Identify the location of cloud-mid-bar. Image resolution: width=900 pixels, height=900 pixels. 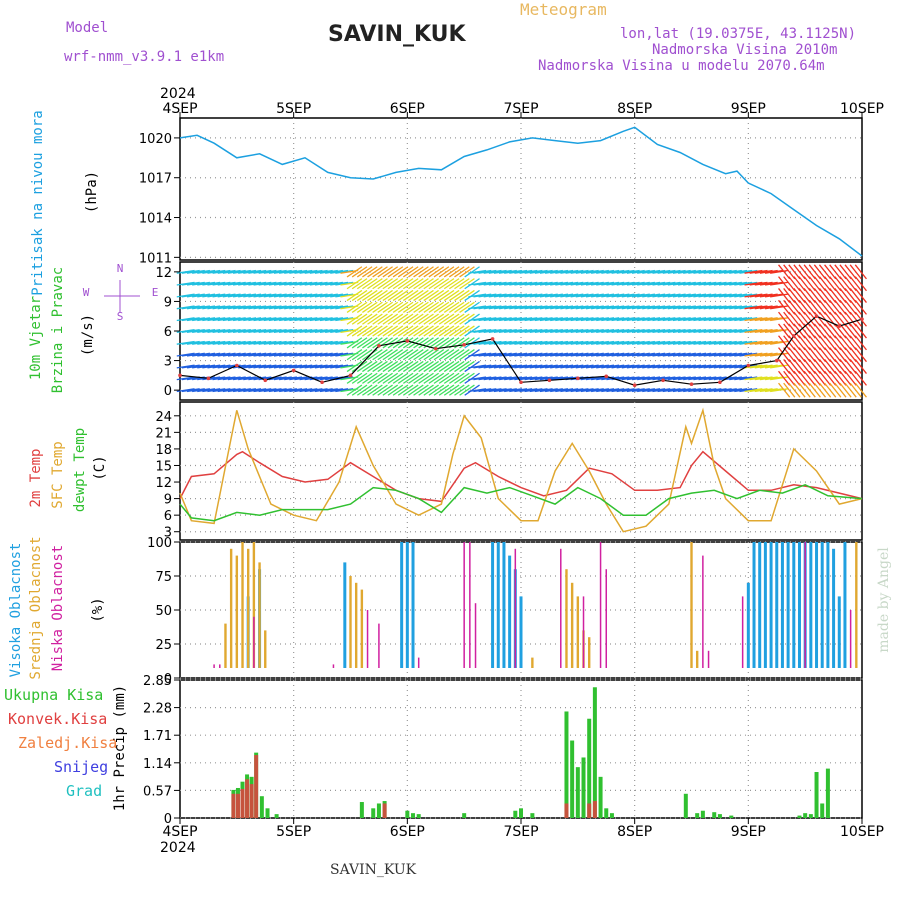
(691, 605).